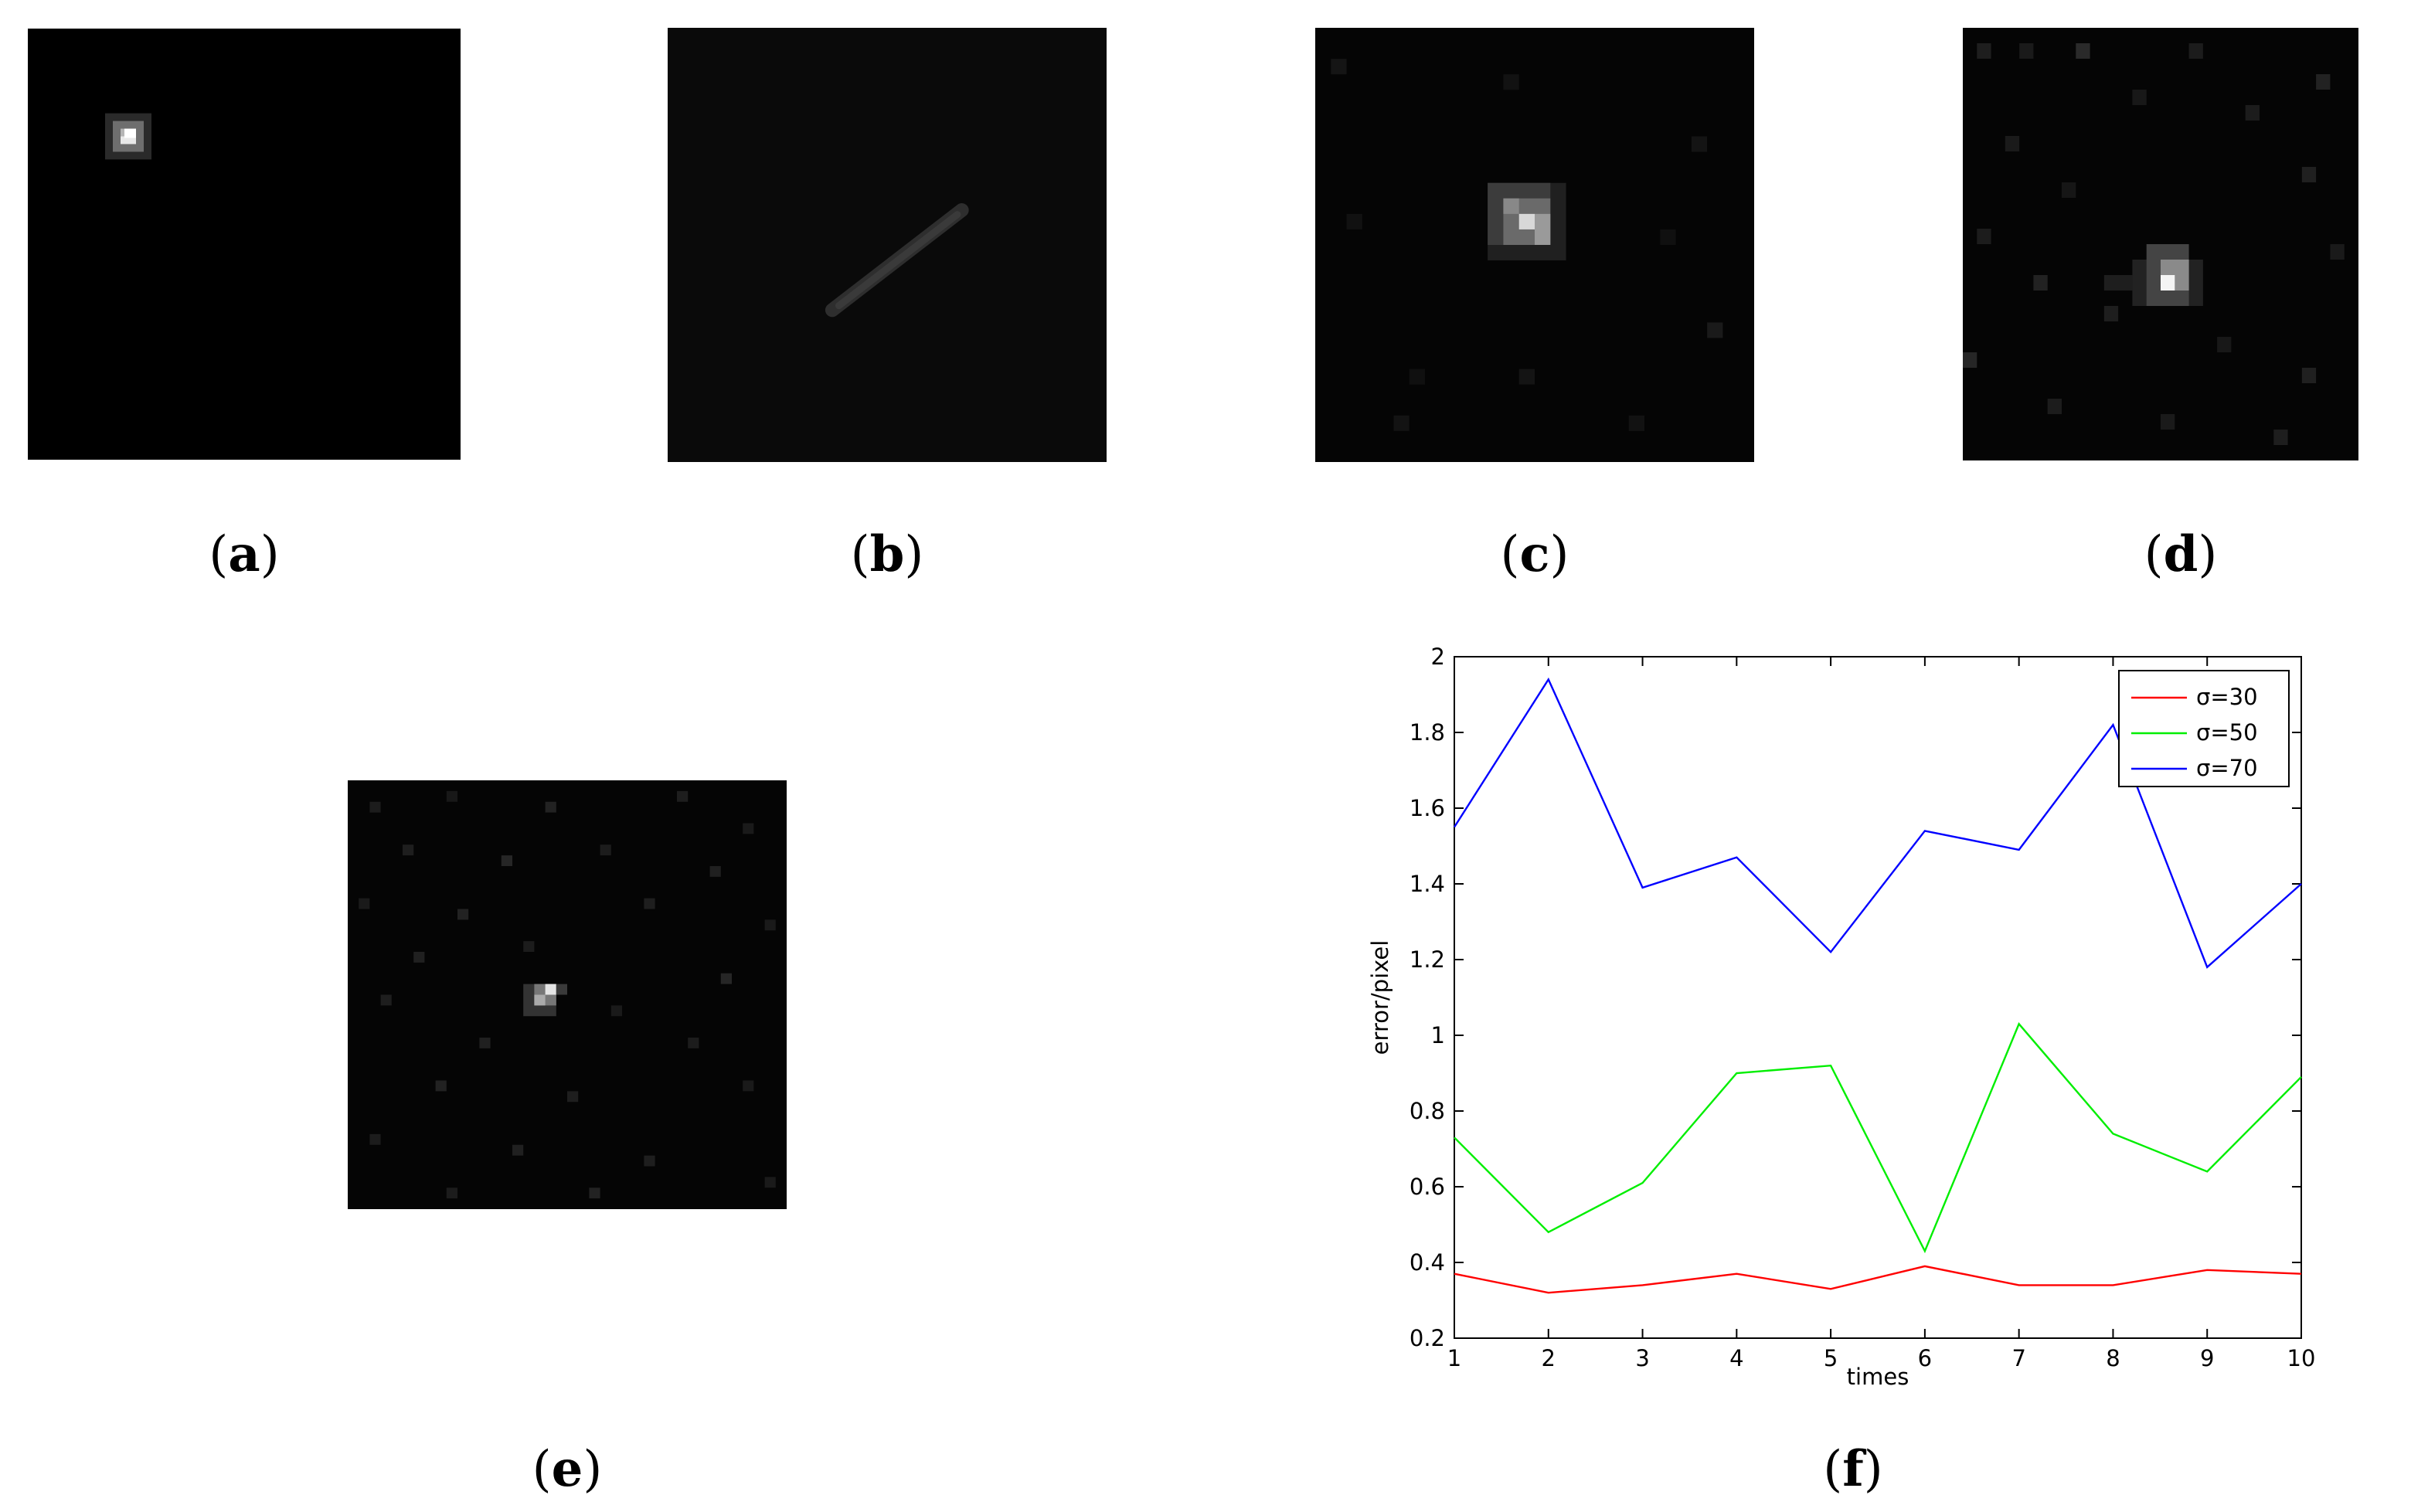 The height and width of the screenshot is (1512, 2411). I want to click on legend-label-3: σ=70, so click(2227, 768).